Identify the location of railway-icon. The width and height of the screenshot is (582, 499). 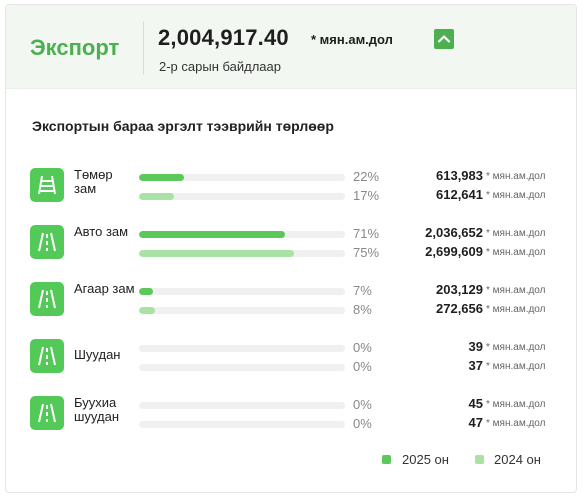
(47, 185).